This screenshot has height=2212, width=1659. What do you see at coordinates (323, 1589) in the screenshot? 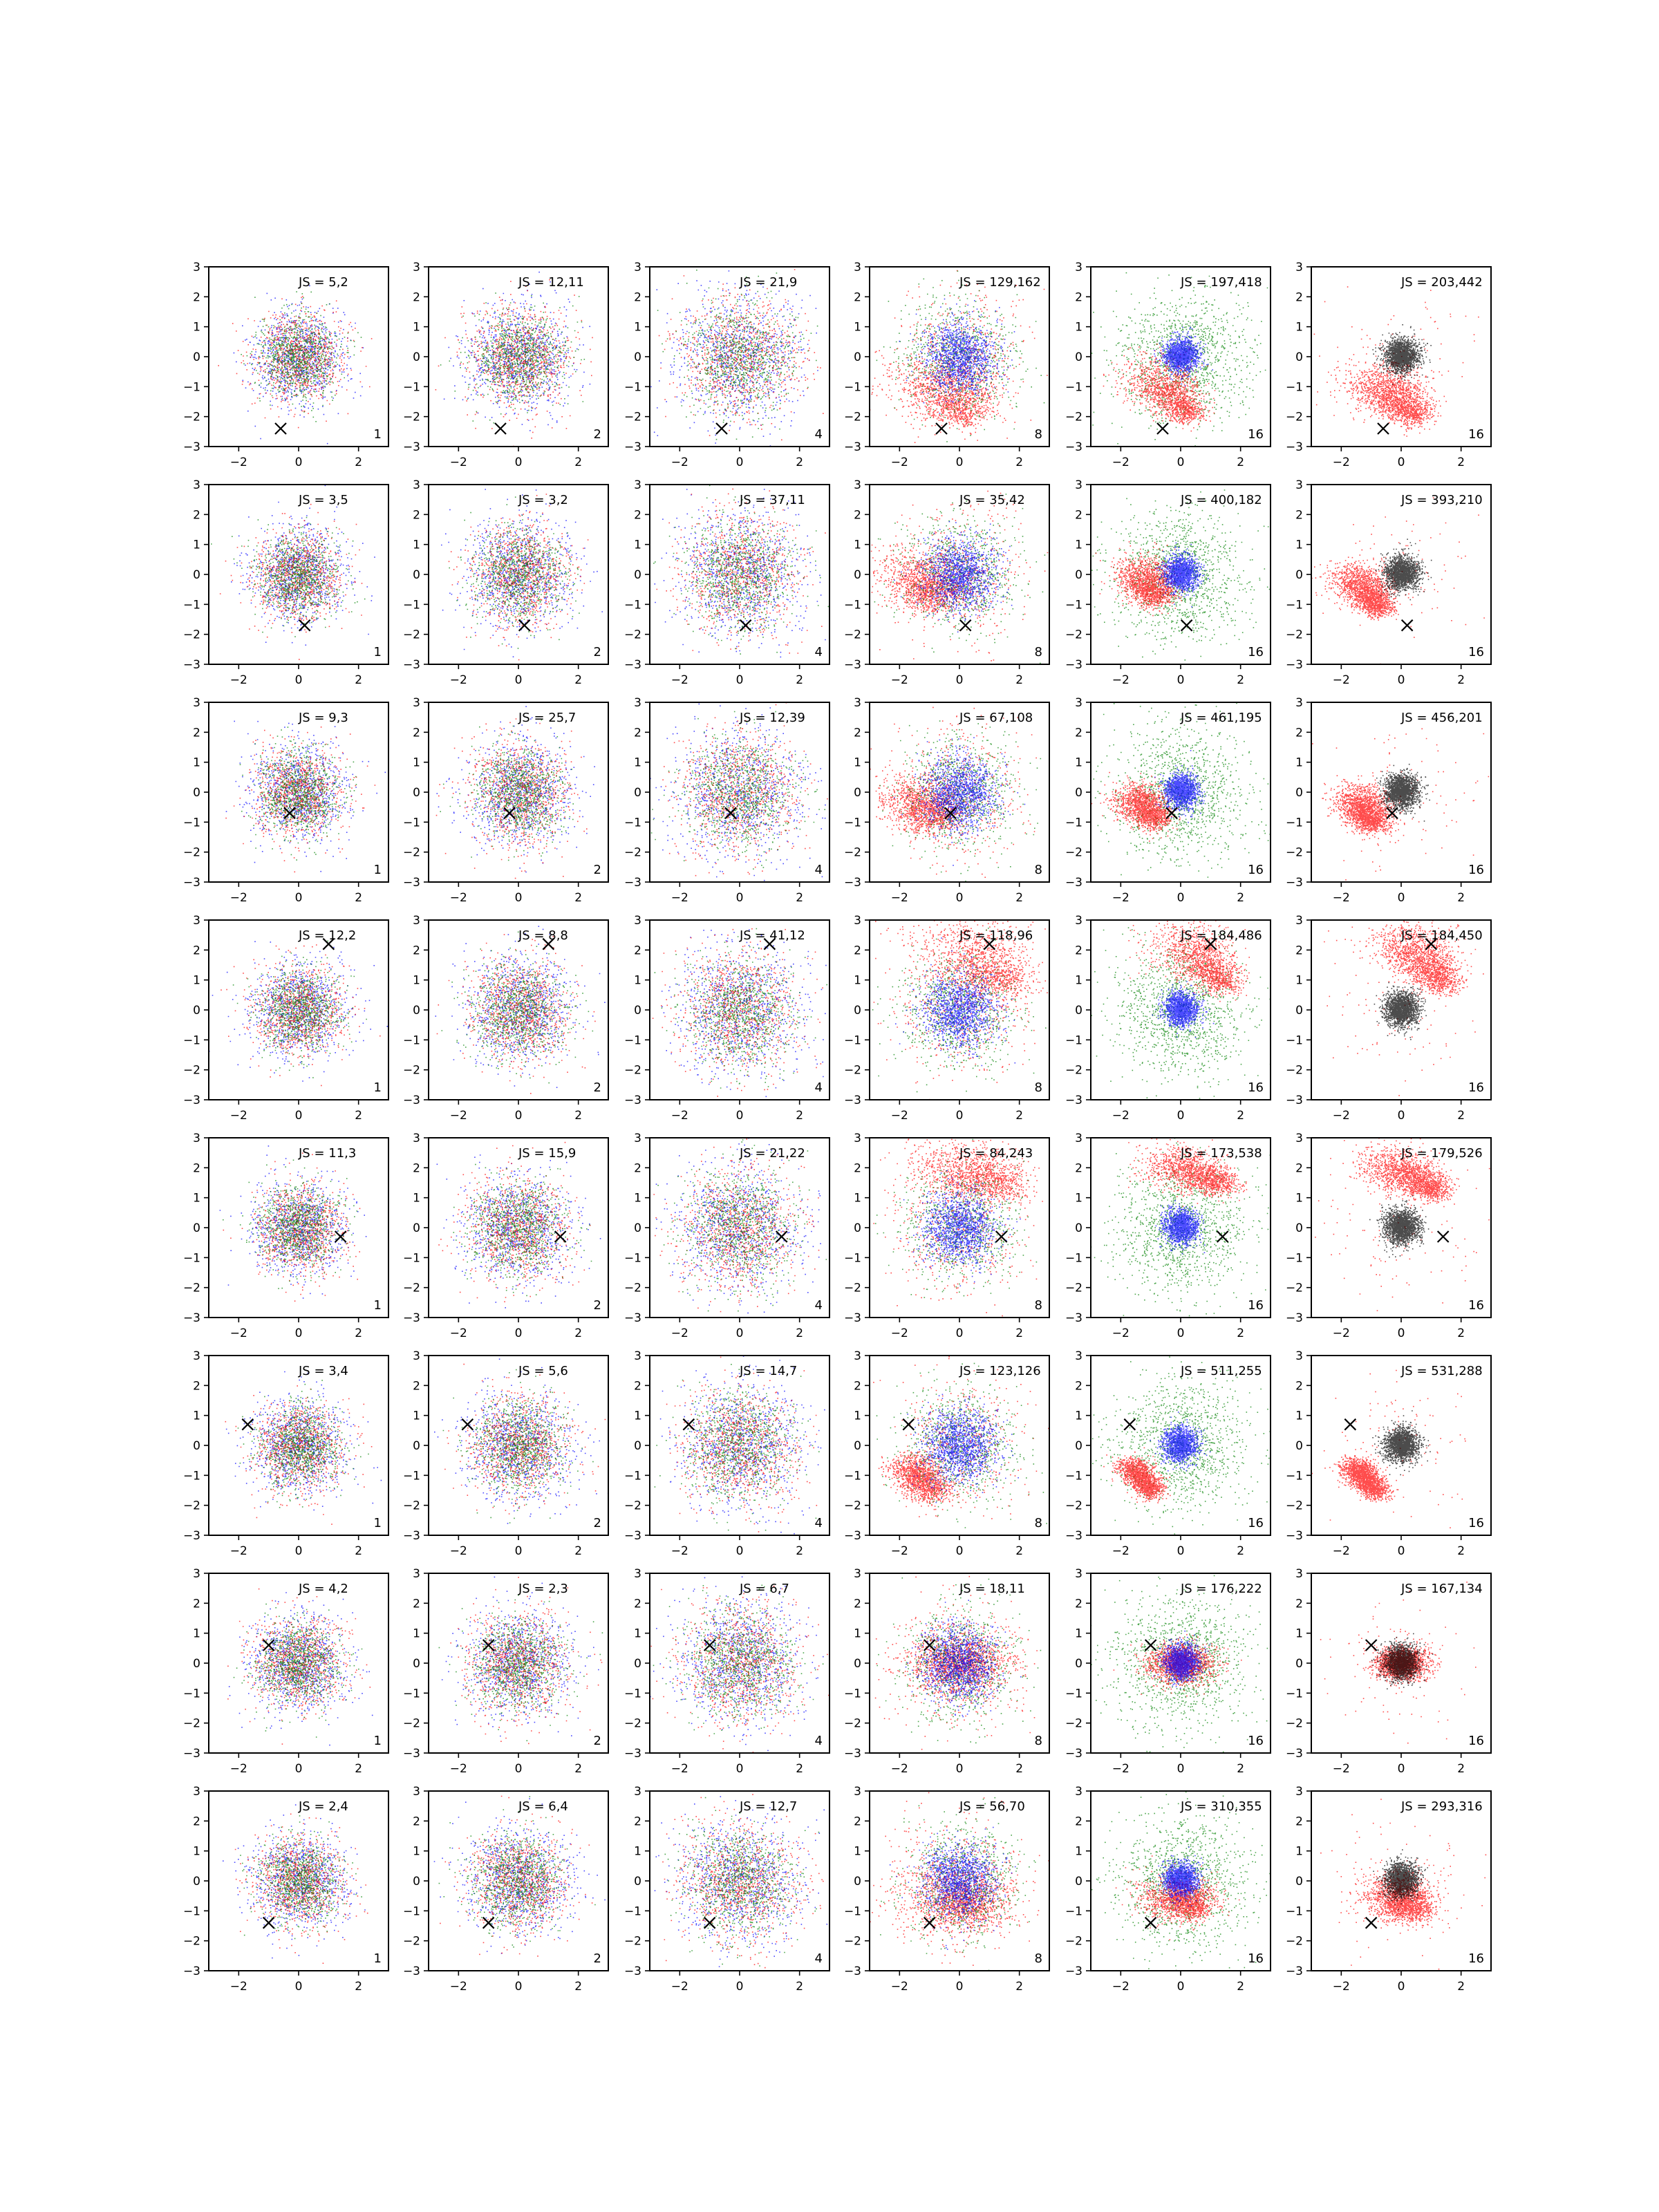
I see `js-divergence-label: JS = 4,2` at bounding box center [323, 1589].